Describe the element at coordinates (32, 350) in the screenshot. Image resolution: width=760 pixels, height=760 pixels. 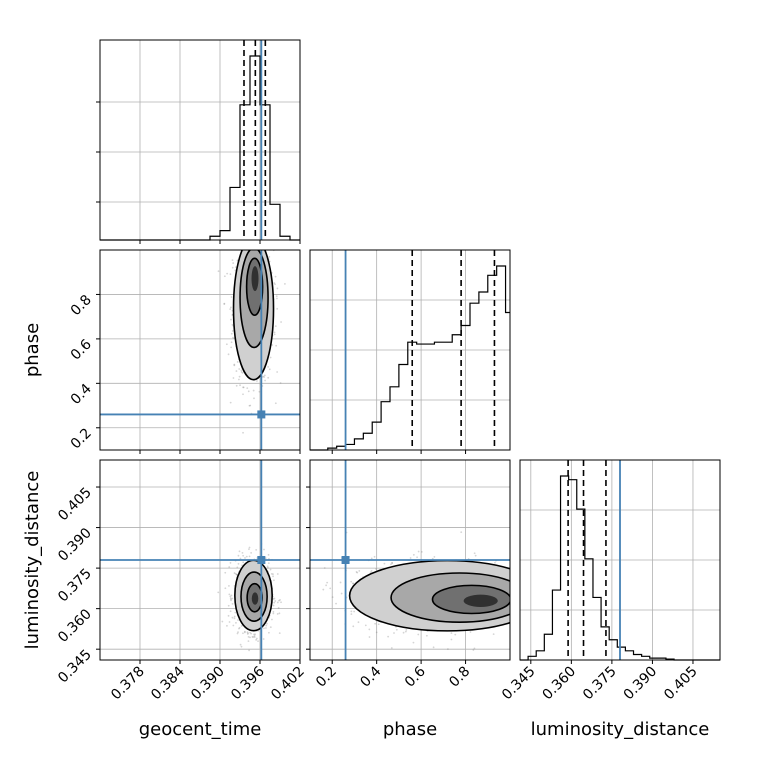
I see `y-axis-label-phase: phase` at that location.